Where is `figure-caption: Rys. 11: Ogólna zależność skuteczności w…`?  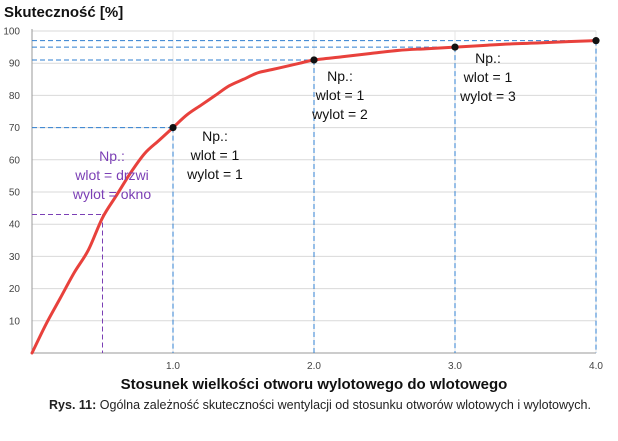 figure-caption: Rys. 11: Ogólna zależność skuteczności w… is located at coordinates (320, 405).